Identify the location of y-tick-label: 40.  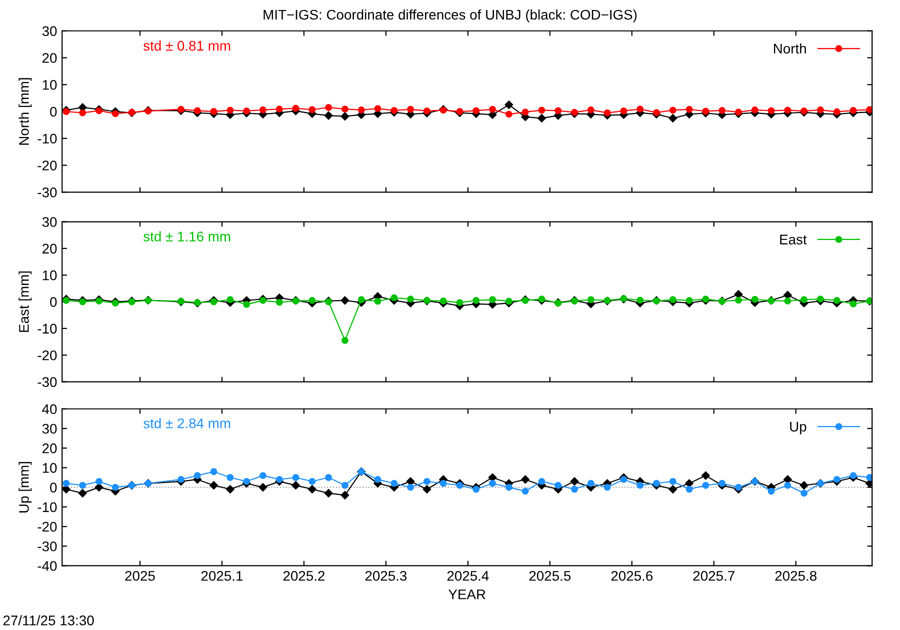
(49, 409).